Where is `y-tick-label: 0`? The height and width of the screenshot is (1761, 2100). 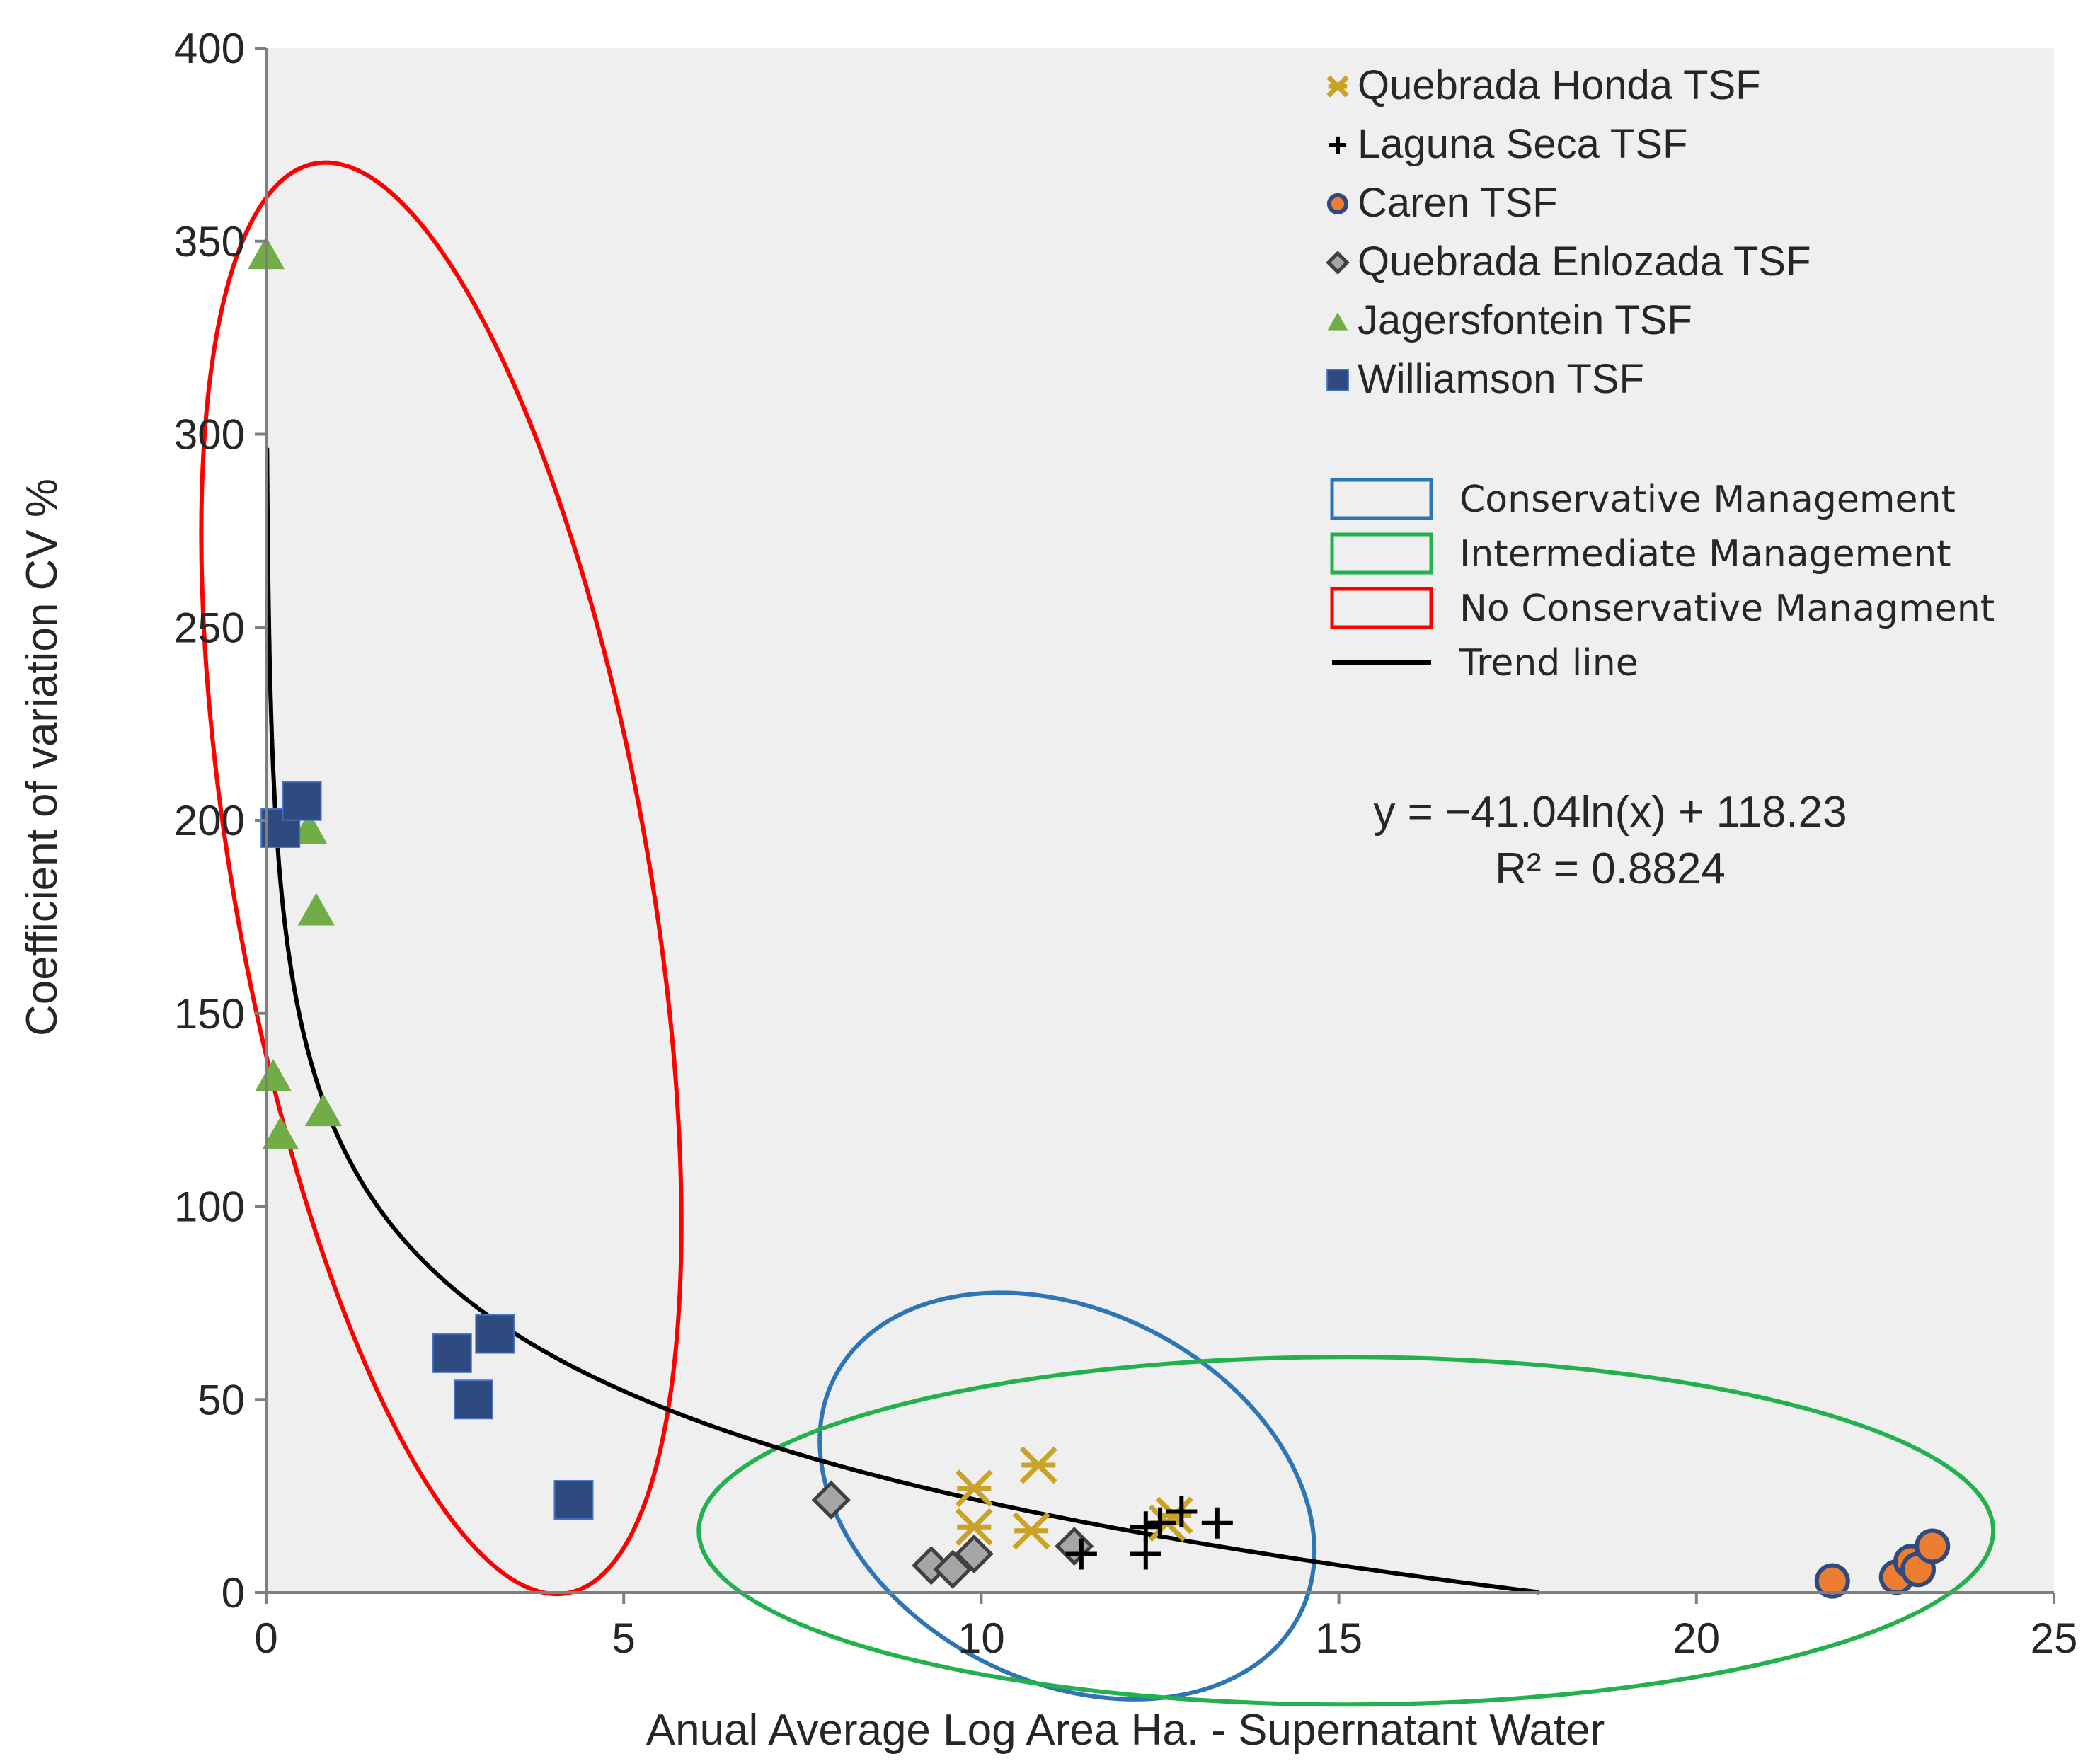 y-tick-label: 0 is located at coordinates (233, 1593).